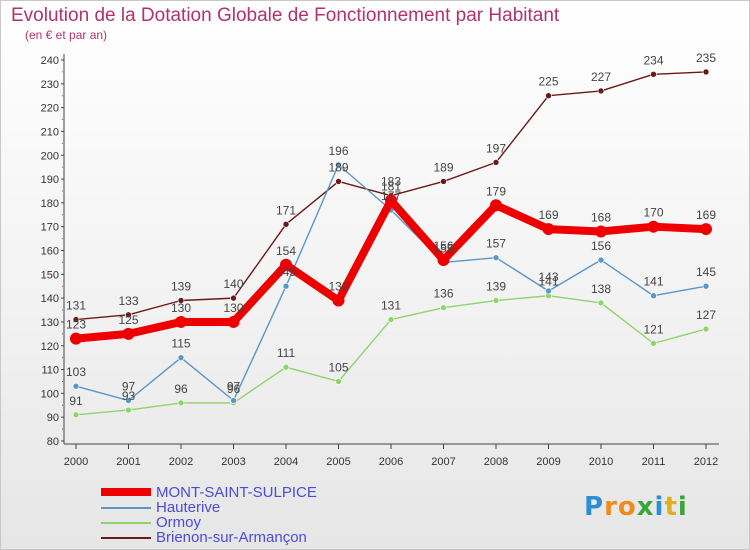 The image size is (750, 550). What do you see at coordinates (391, 306) in the screenshot?
I see `data-label: 131` at bounding box center [391, 306].